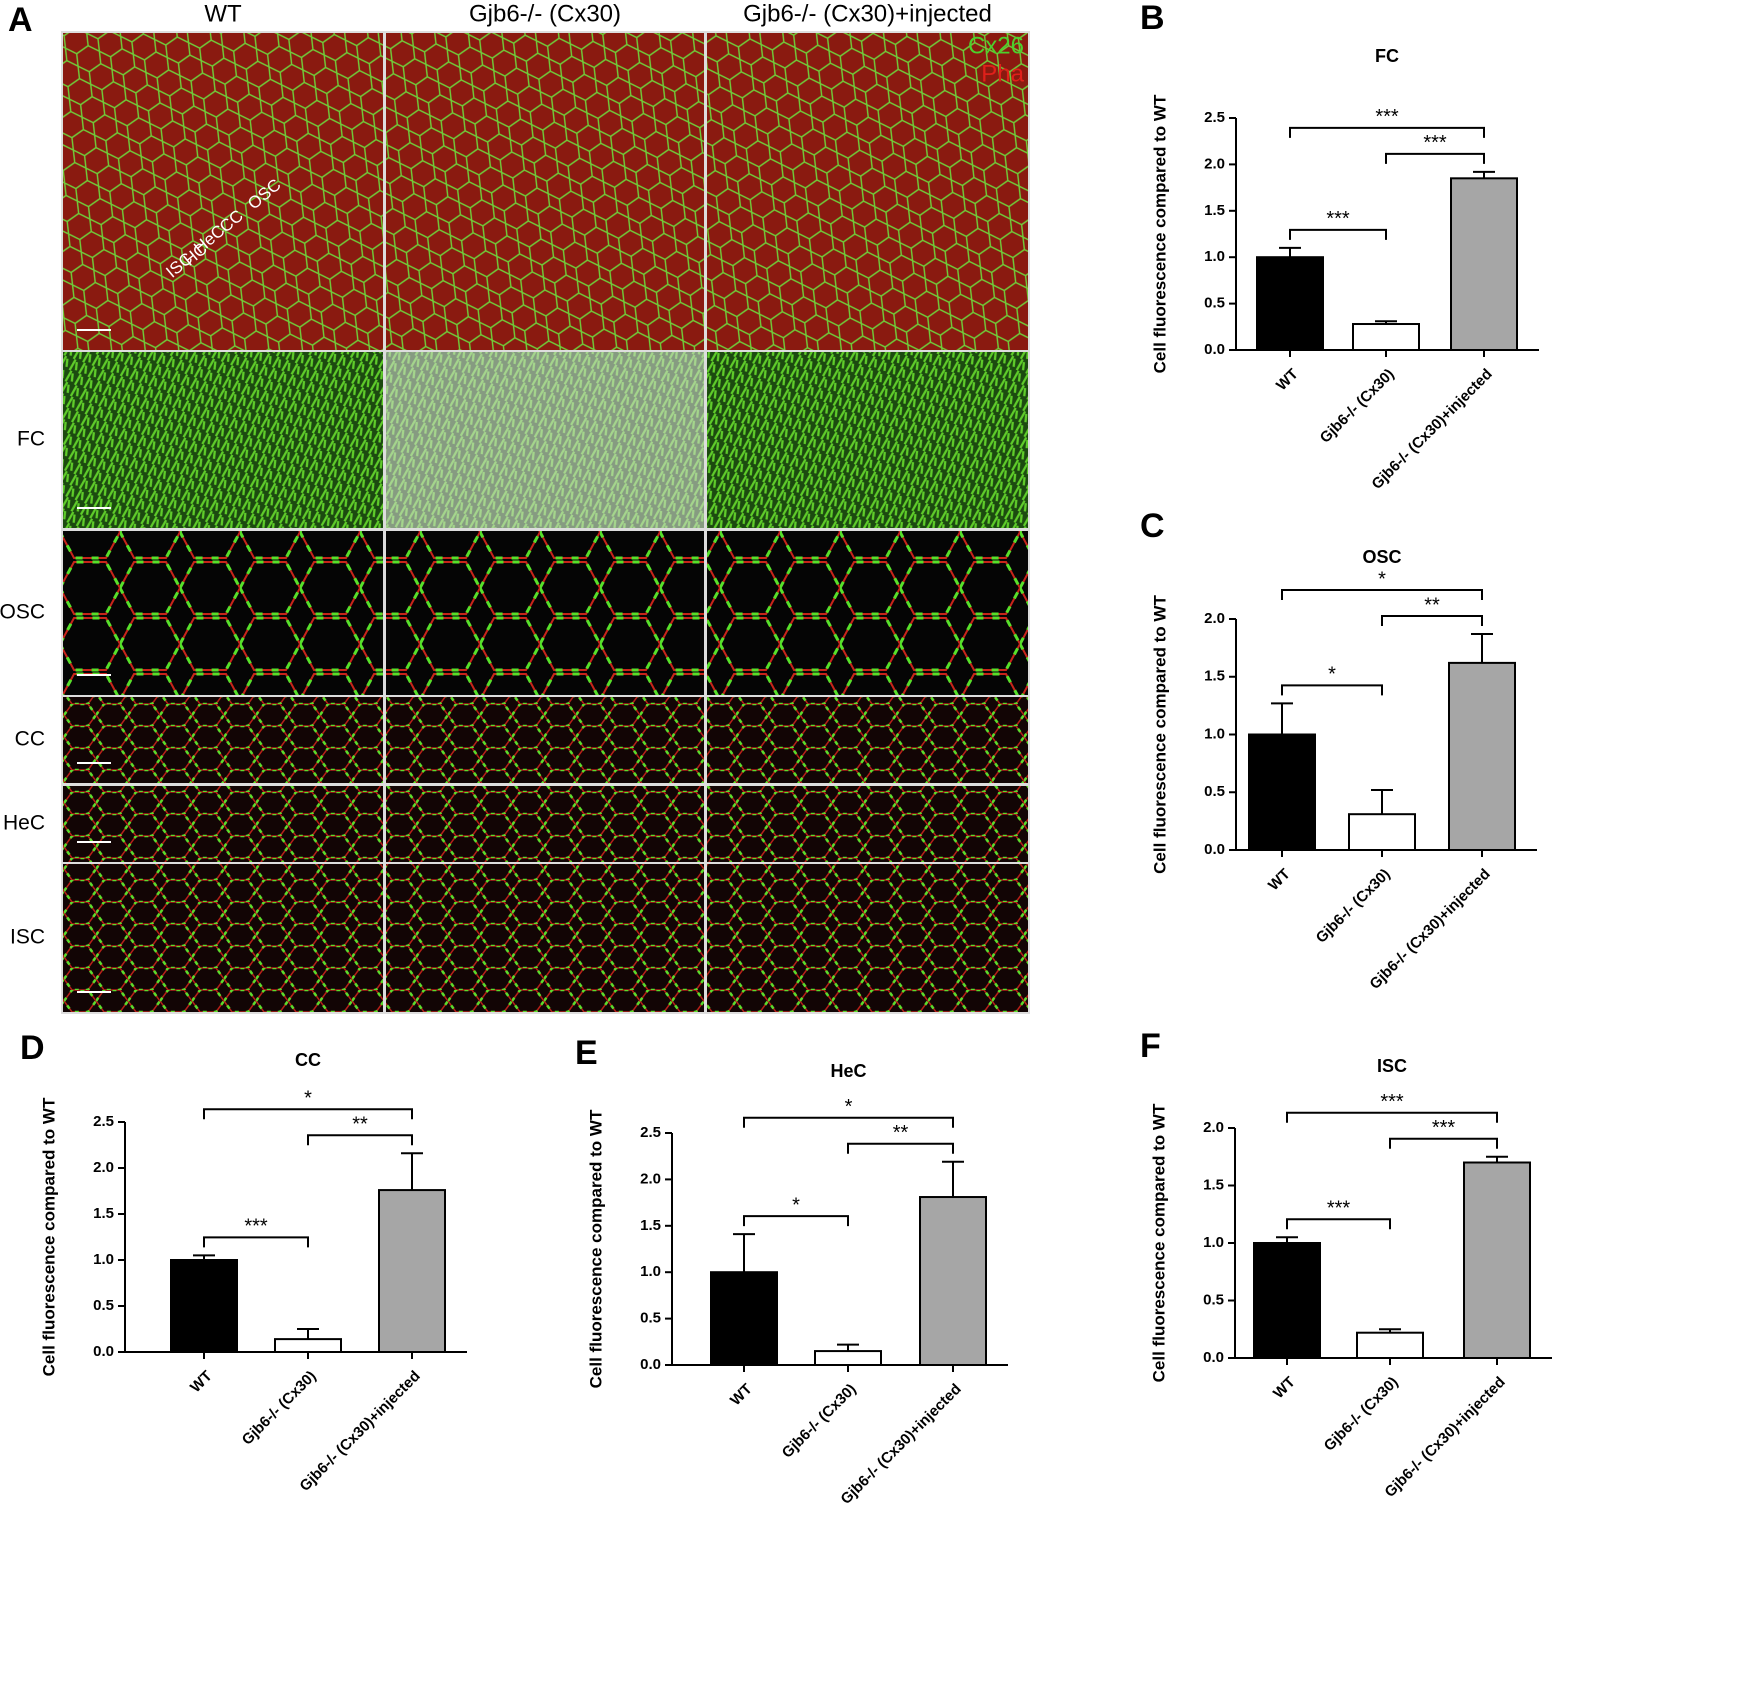  I want to click on panel-letter: F, so click(1150, 1046).